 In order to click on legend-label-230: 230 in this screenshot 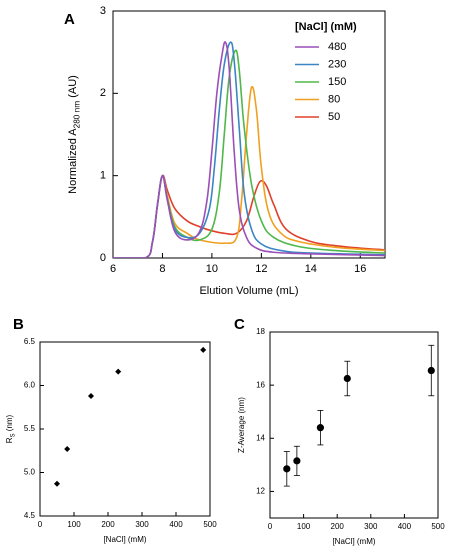, I will do `click(337, 64)`.